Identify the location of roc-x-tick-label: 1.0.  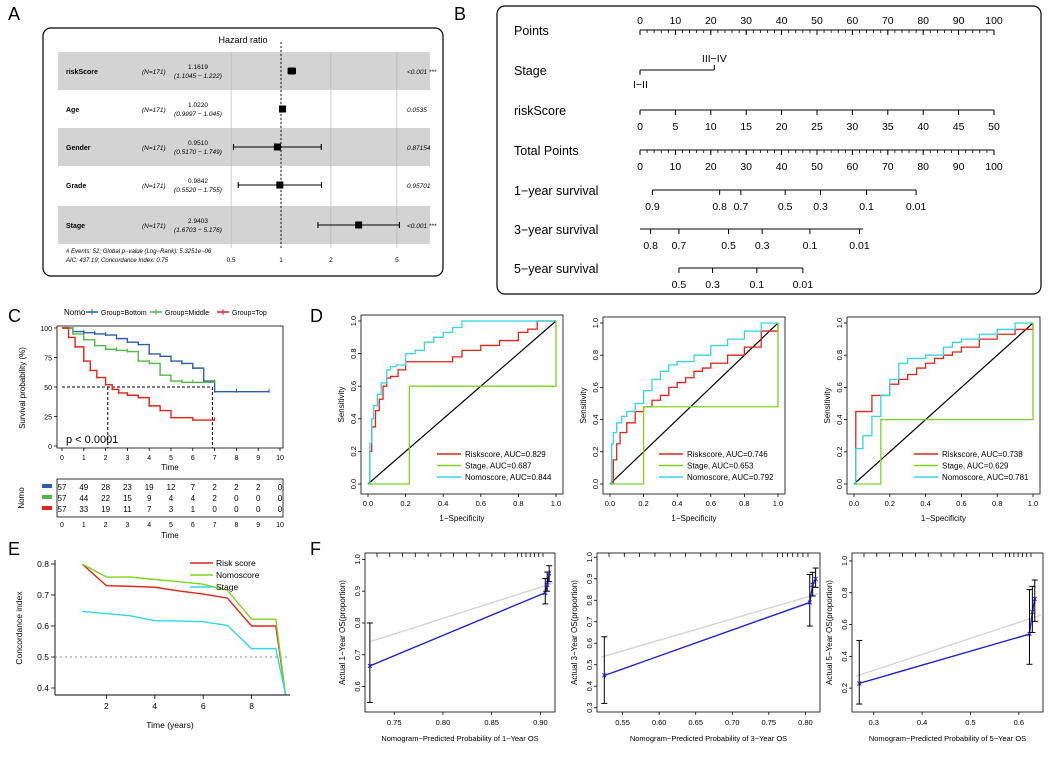
(556, 503).